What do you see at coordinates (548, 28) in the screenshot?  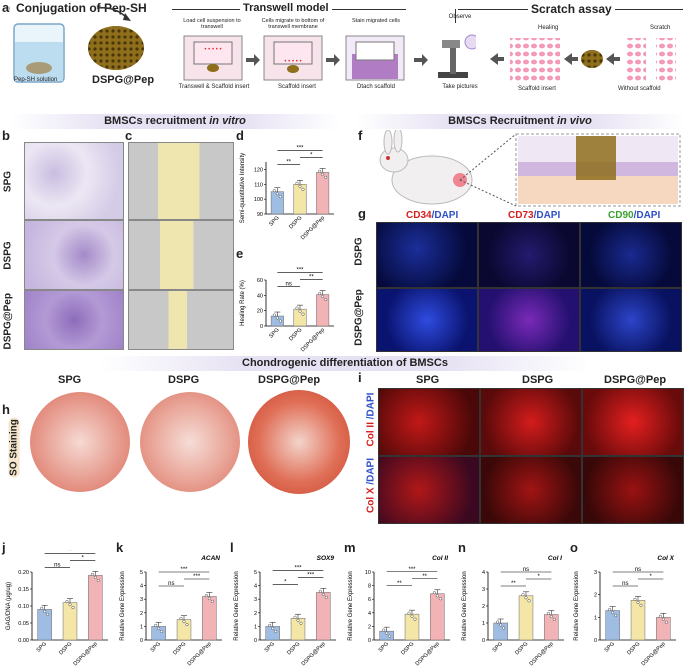 I see `healing-label: Healing` at bounding box center [548, 28].